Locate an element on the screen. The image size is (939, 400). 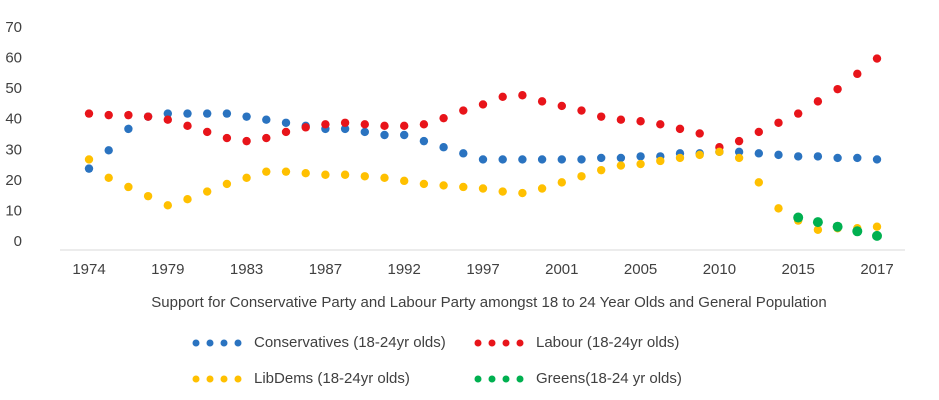
y-tick-label: 10 is located at coordinates (13, 210).